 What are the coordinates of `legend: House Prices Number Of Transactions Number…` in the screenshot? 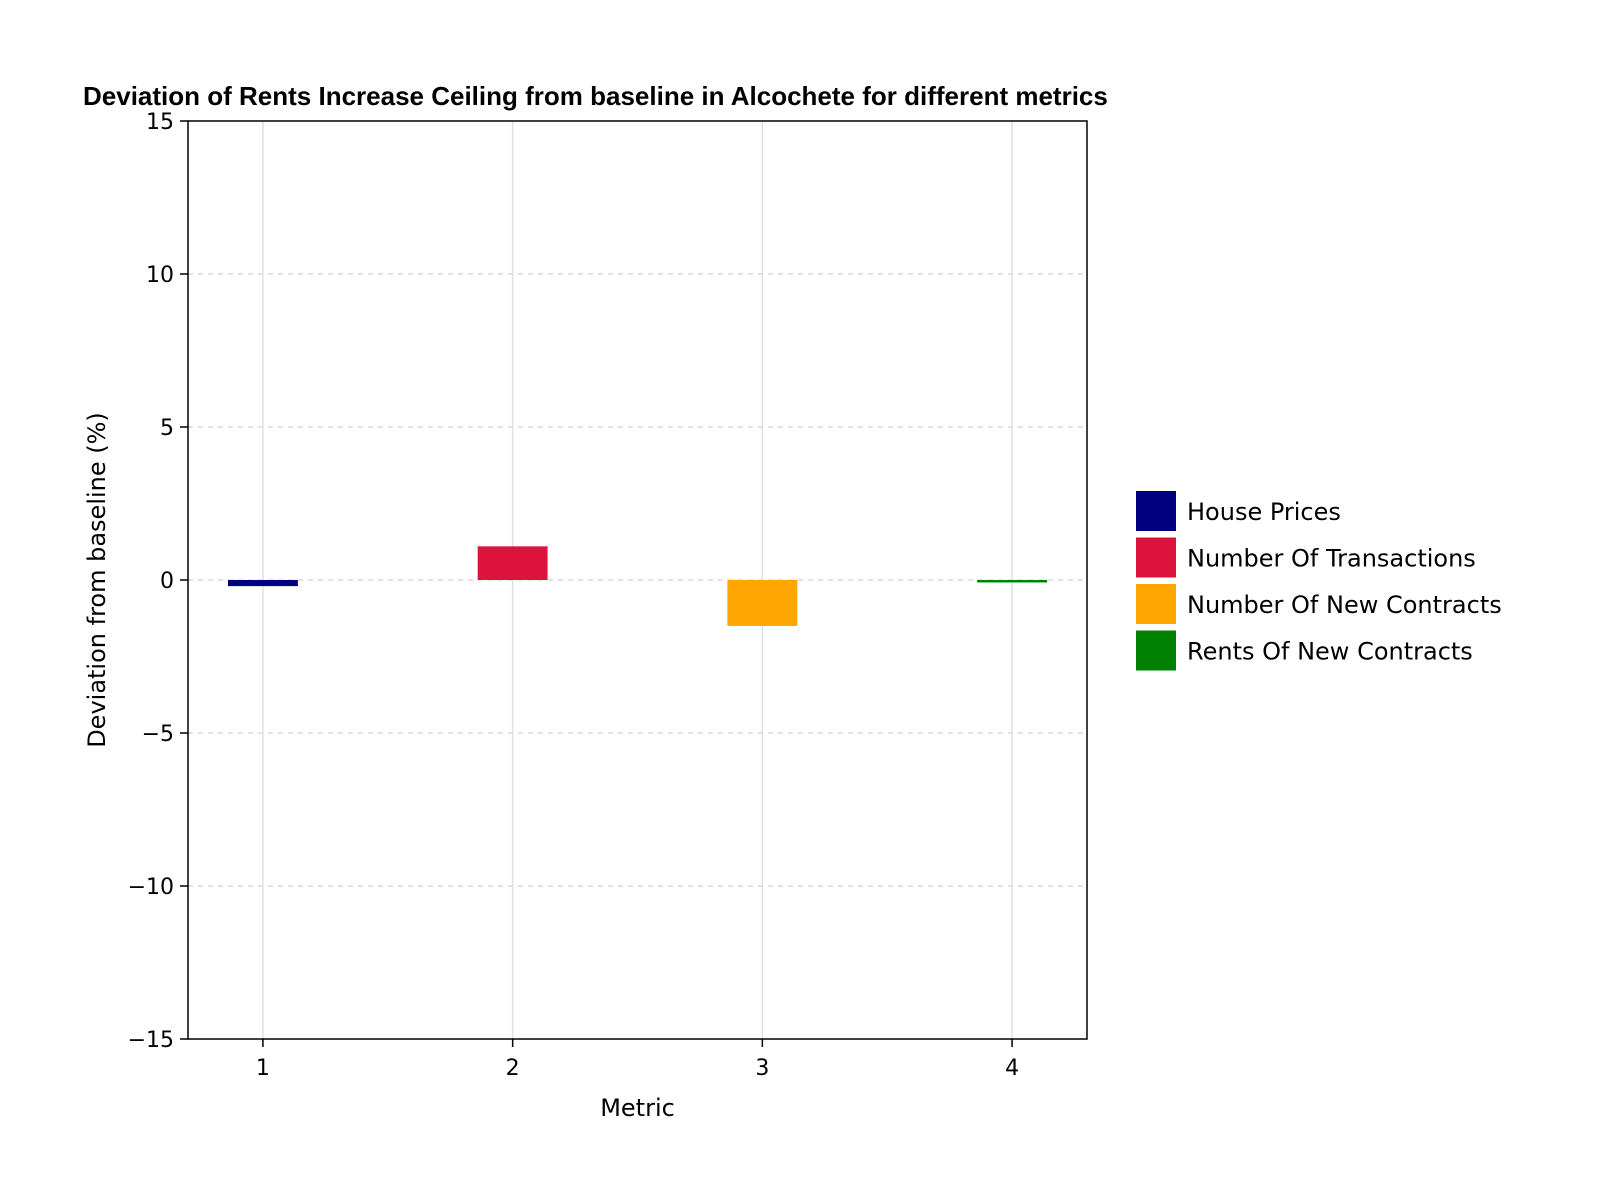 It's located at (1319, 581).